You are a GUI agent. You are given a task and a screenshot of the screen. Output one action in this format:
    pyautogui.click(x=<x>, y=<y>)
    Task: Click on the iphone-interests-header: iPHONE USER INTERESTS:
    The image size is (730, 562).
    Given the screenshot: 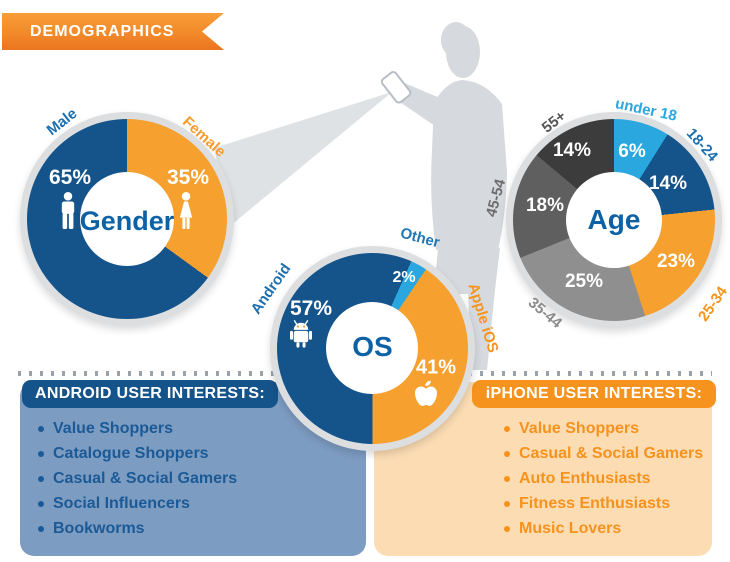 What is the action you would take?
    pyautogui.click(x=594, y=394)
    